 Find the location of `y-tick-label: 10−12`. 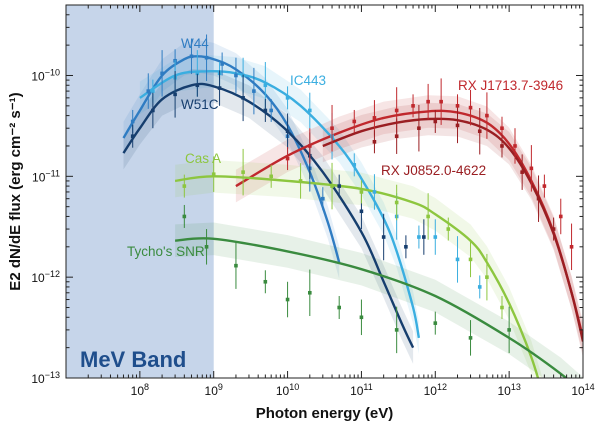

y-tick-label: 10−12 is located at coordinates (45, 277).